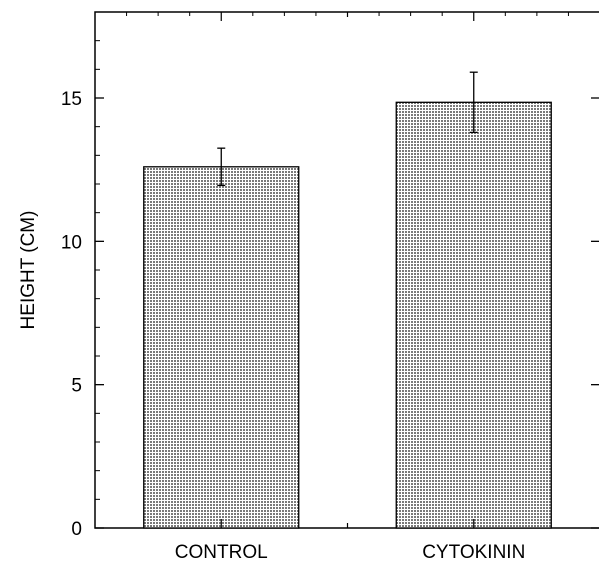 Image resolution: width=599 pixels, height=561 pixels. What do you see at coordinates (28, 270) in the screenshot?
I see `y-axis-title: HEIGHT (CM)` at bounding box center [28, 270].